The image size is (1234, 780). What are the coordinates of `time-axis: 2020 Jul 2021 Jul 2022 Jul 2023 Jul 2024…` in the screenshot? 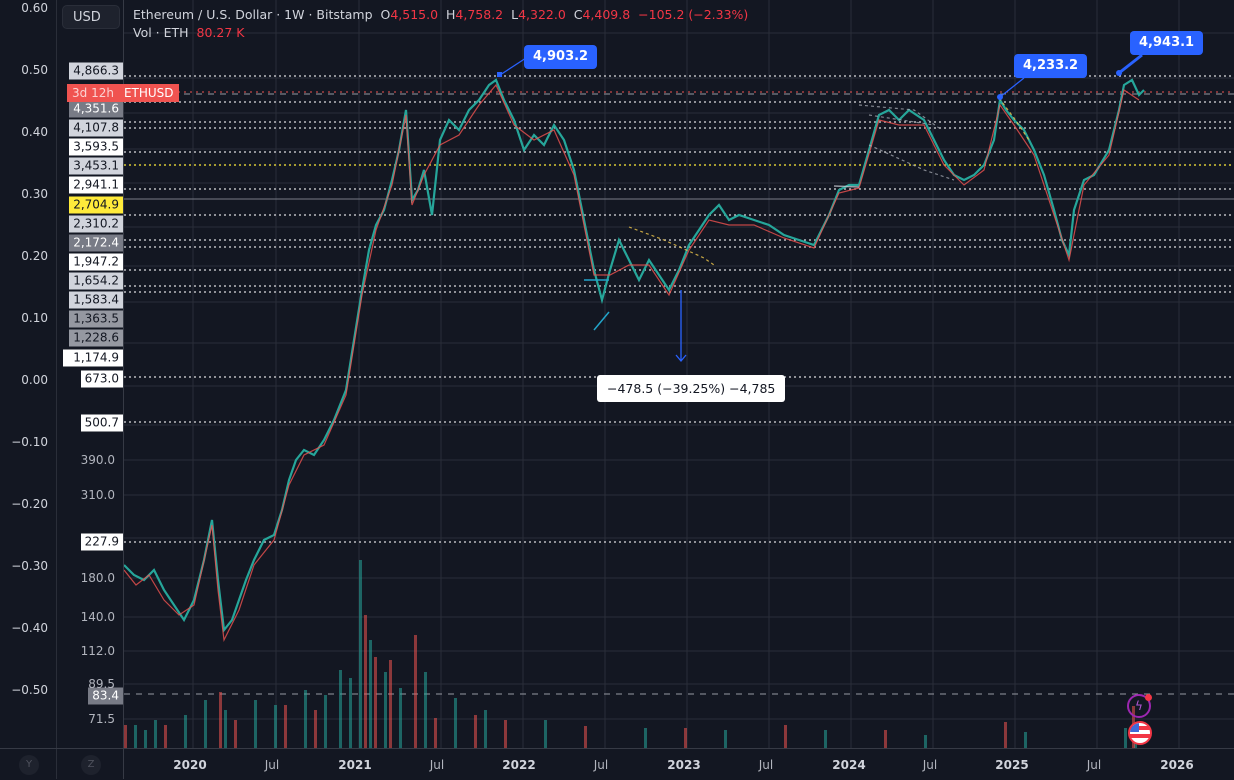 It's located at (679, 764).